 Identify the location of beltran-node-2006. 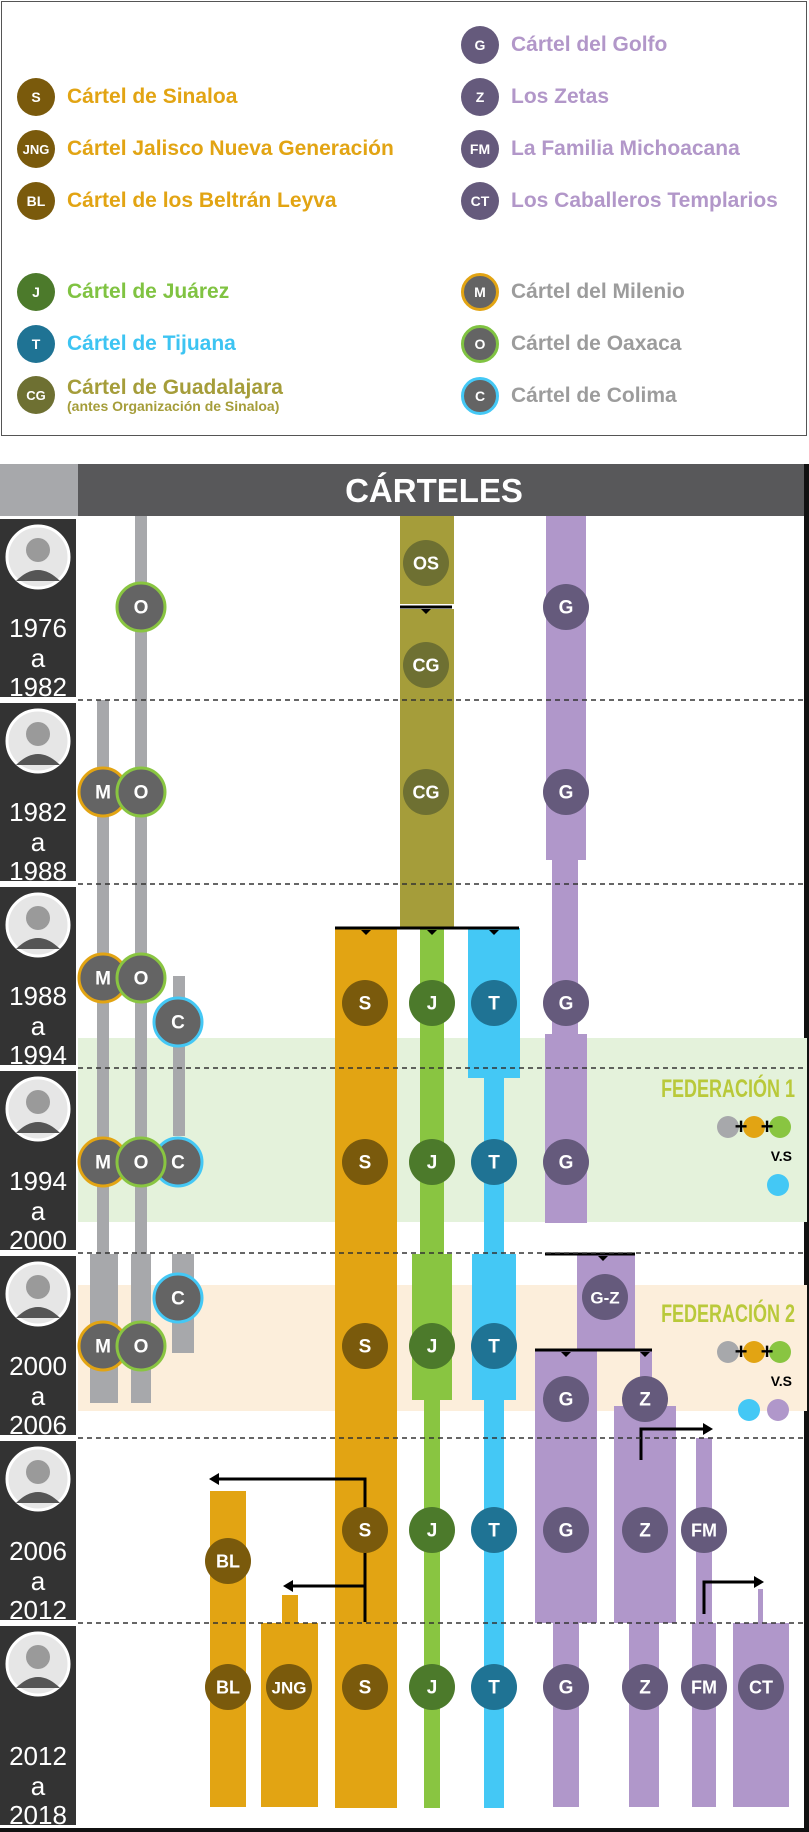
(228, 1561).